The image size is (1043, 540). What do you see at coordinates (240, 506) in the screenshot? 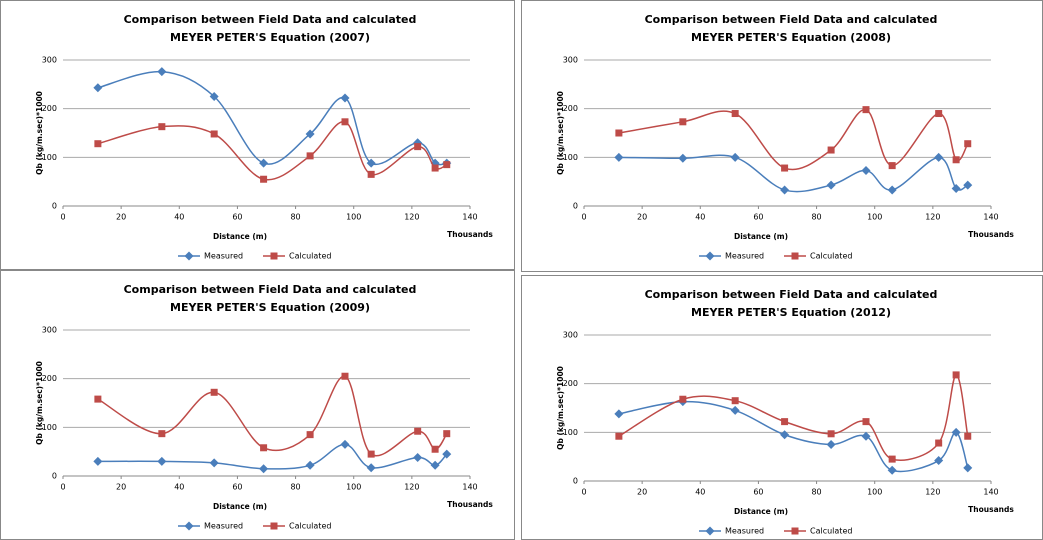
I see `x-axis-label: Distance (m)` at bounding box center [240, 506].